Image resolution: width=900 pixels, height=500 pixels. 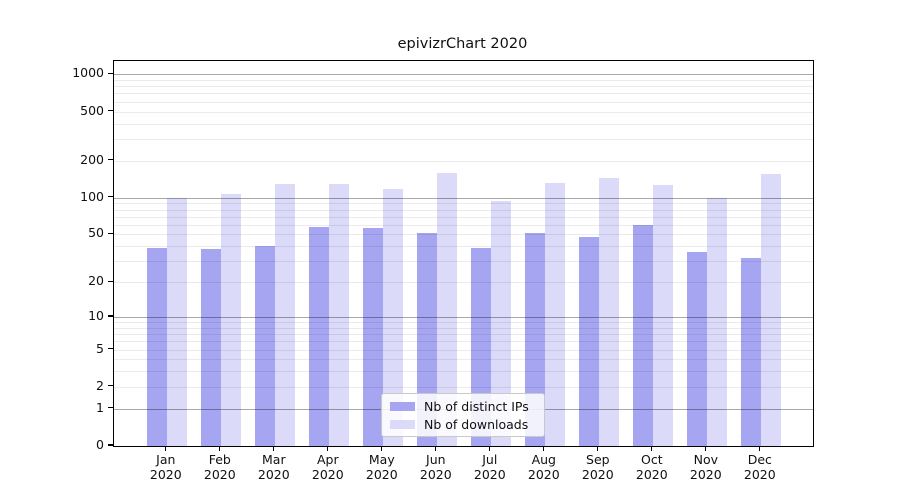 What do you see at coordinates (166, 459) in the screenshot?
I see `x-tick-month: Jan` at bounding box center [166, 459].